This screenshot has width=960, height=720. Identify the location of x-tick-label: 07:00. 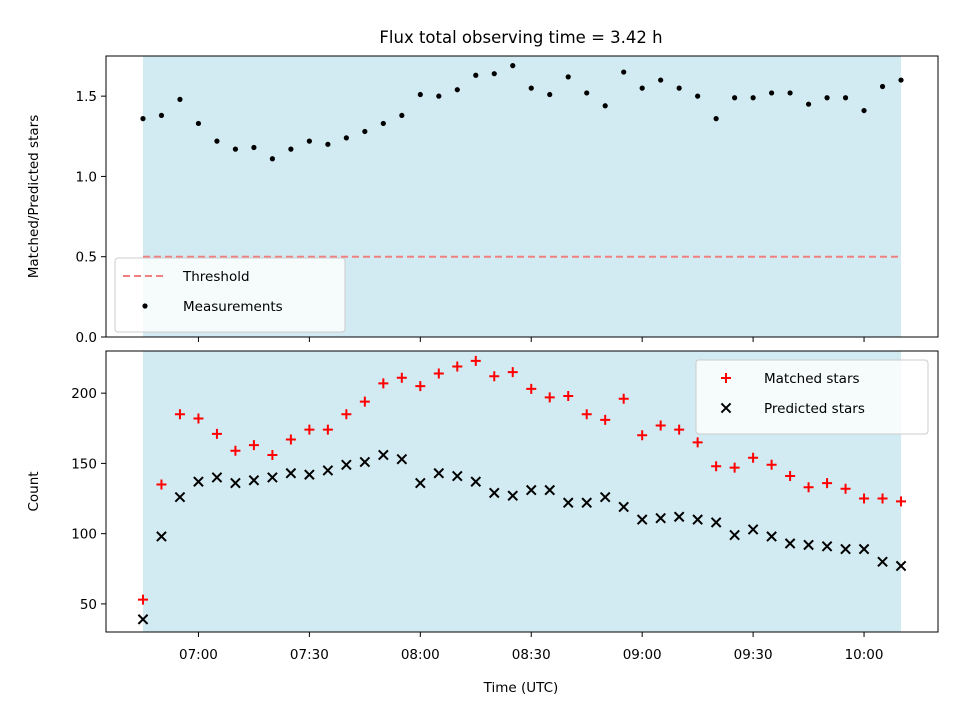
(198, 655).